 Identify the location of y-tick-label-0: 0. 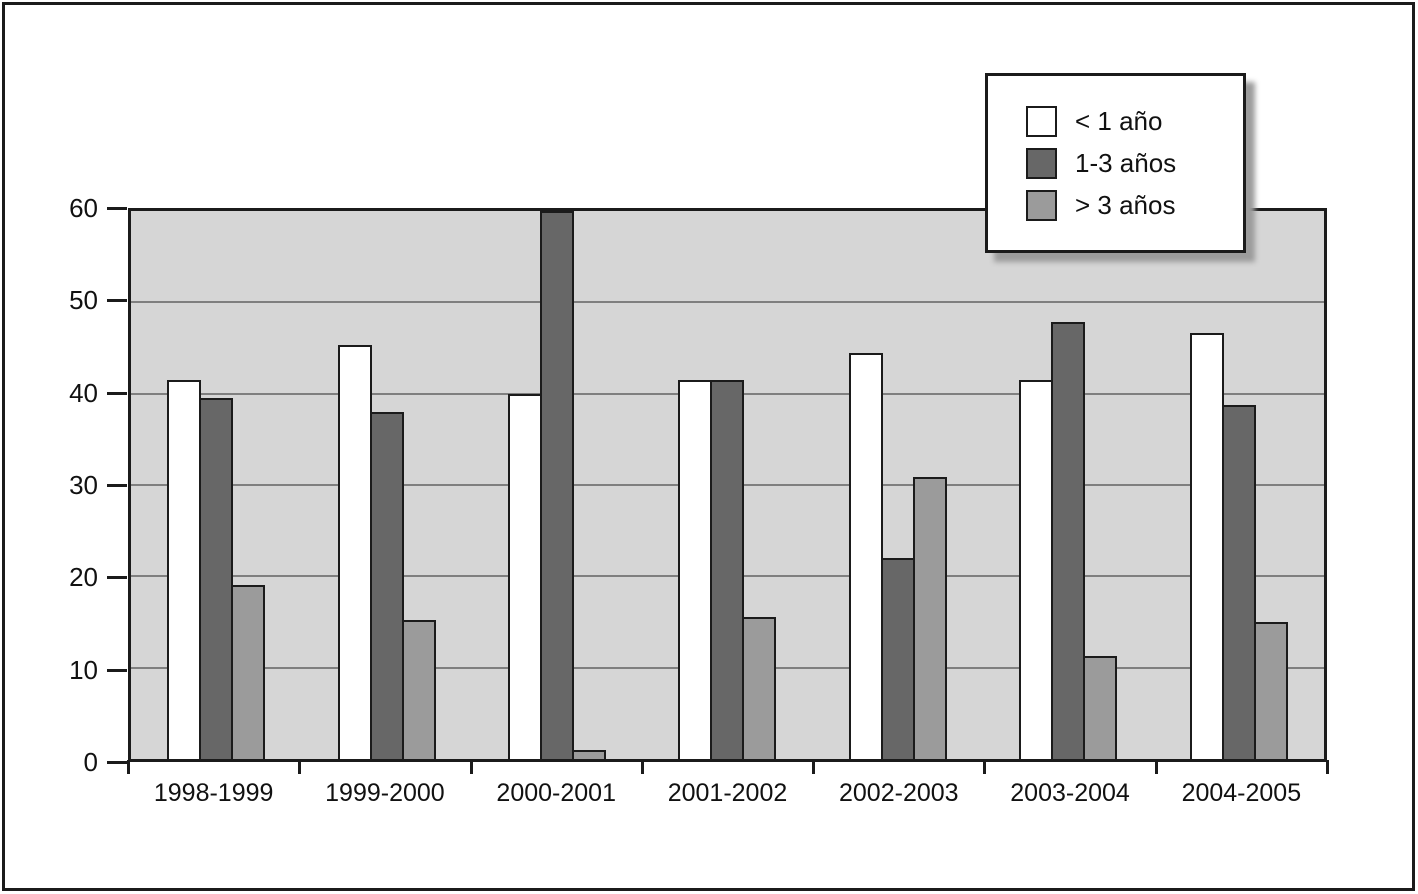
(90, 762).